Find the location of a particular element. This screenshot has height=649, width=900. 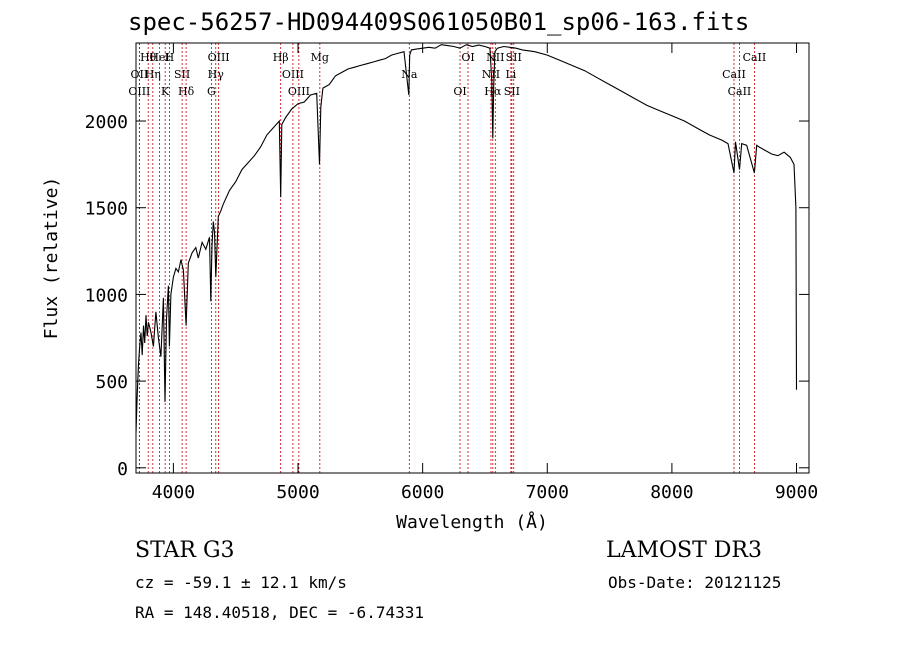

x-tick-label-1: 5000 is located at coordinates (297, 492).